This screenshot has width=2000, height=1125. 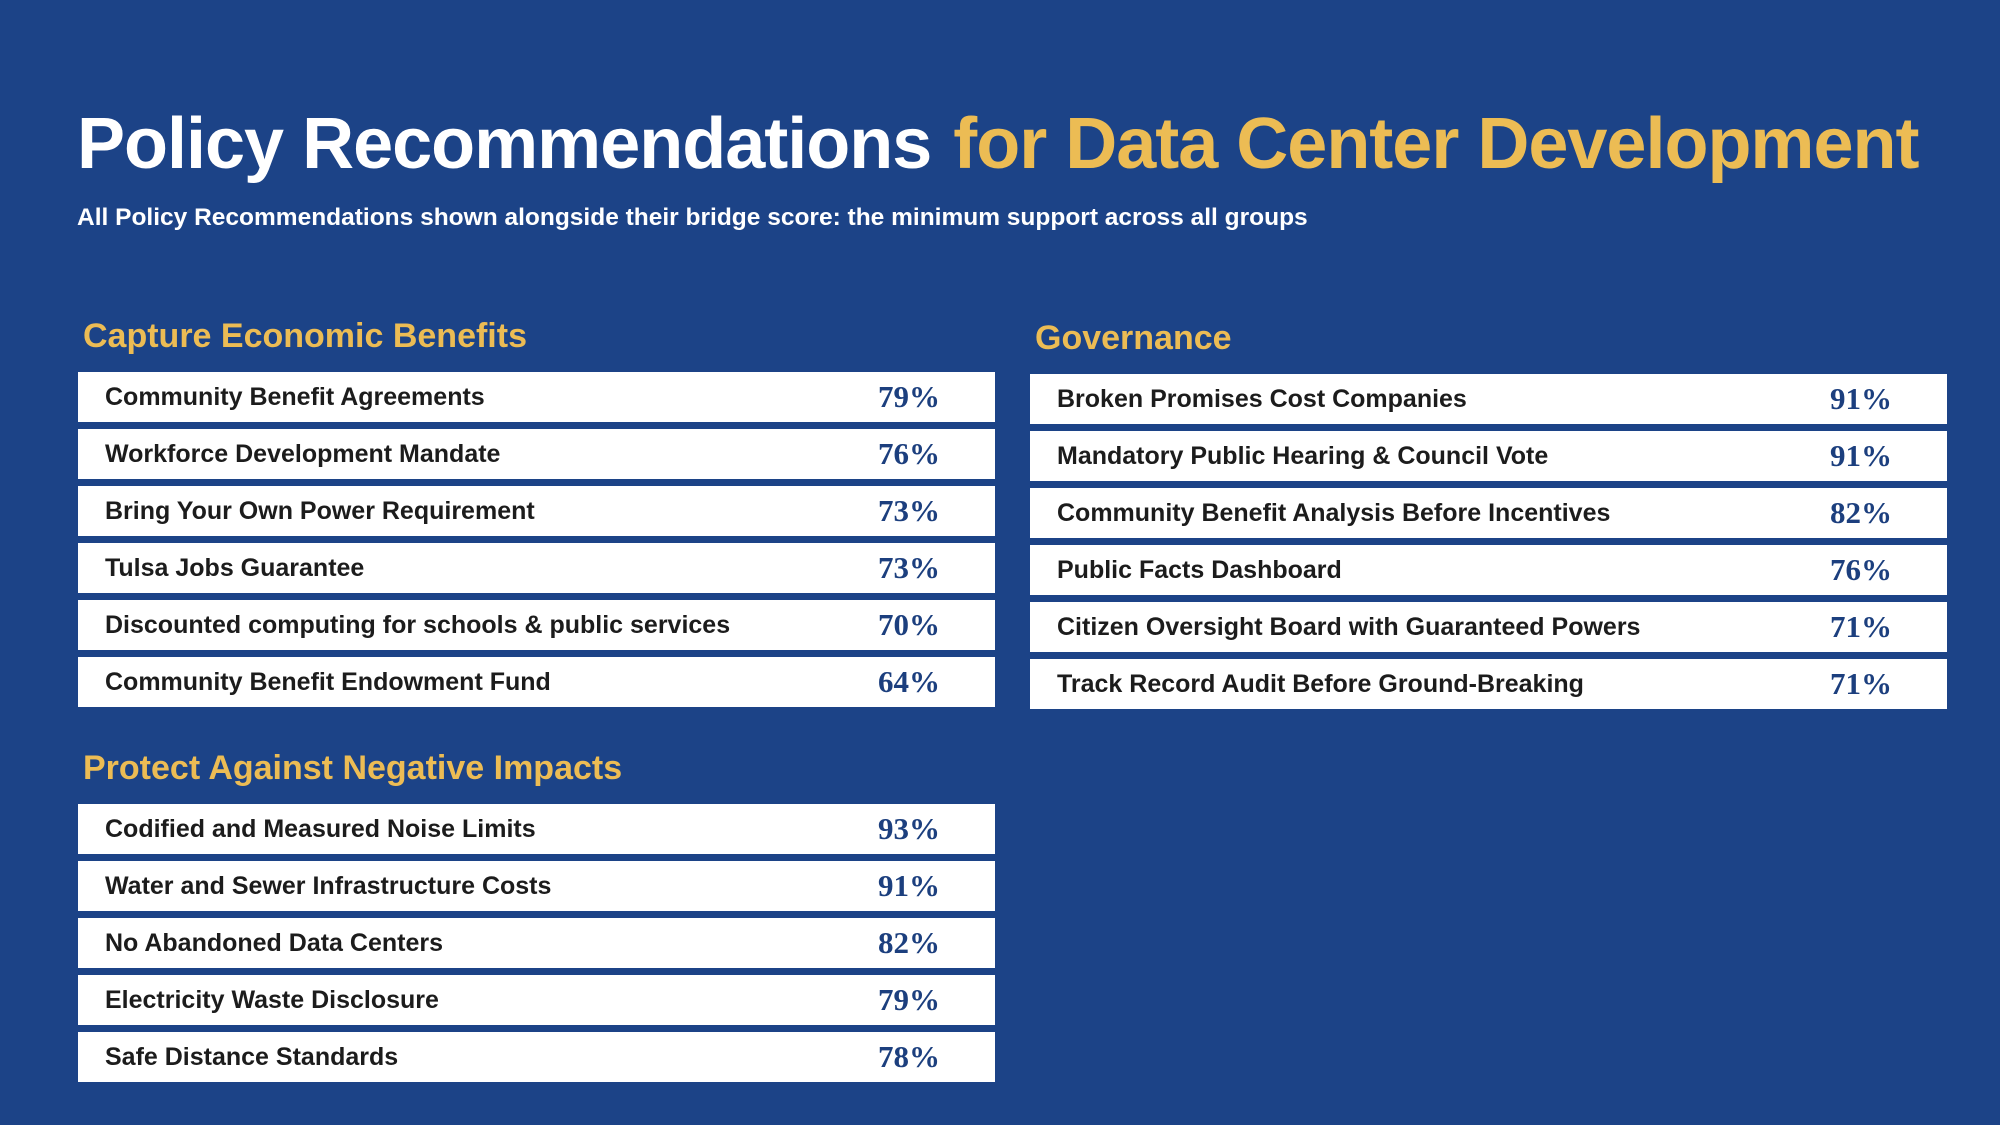 What do you see at coordinates (353, 768) in the screenshot?
I see `section-heading: Protect Against Negative Impacts` at bounding box center [353, 768].